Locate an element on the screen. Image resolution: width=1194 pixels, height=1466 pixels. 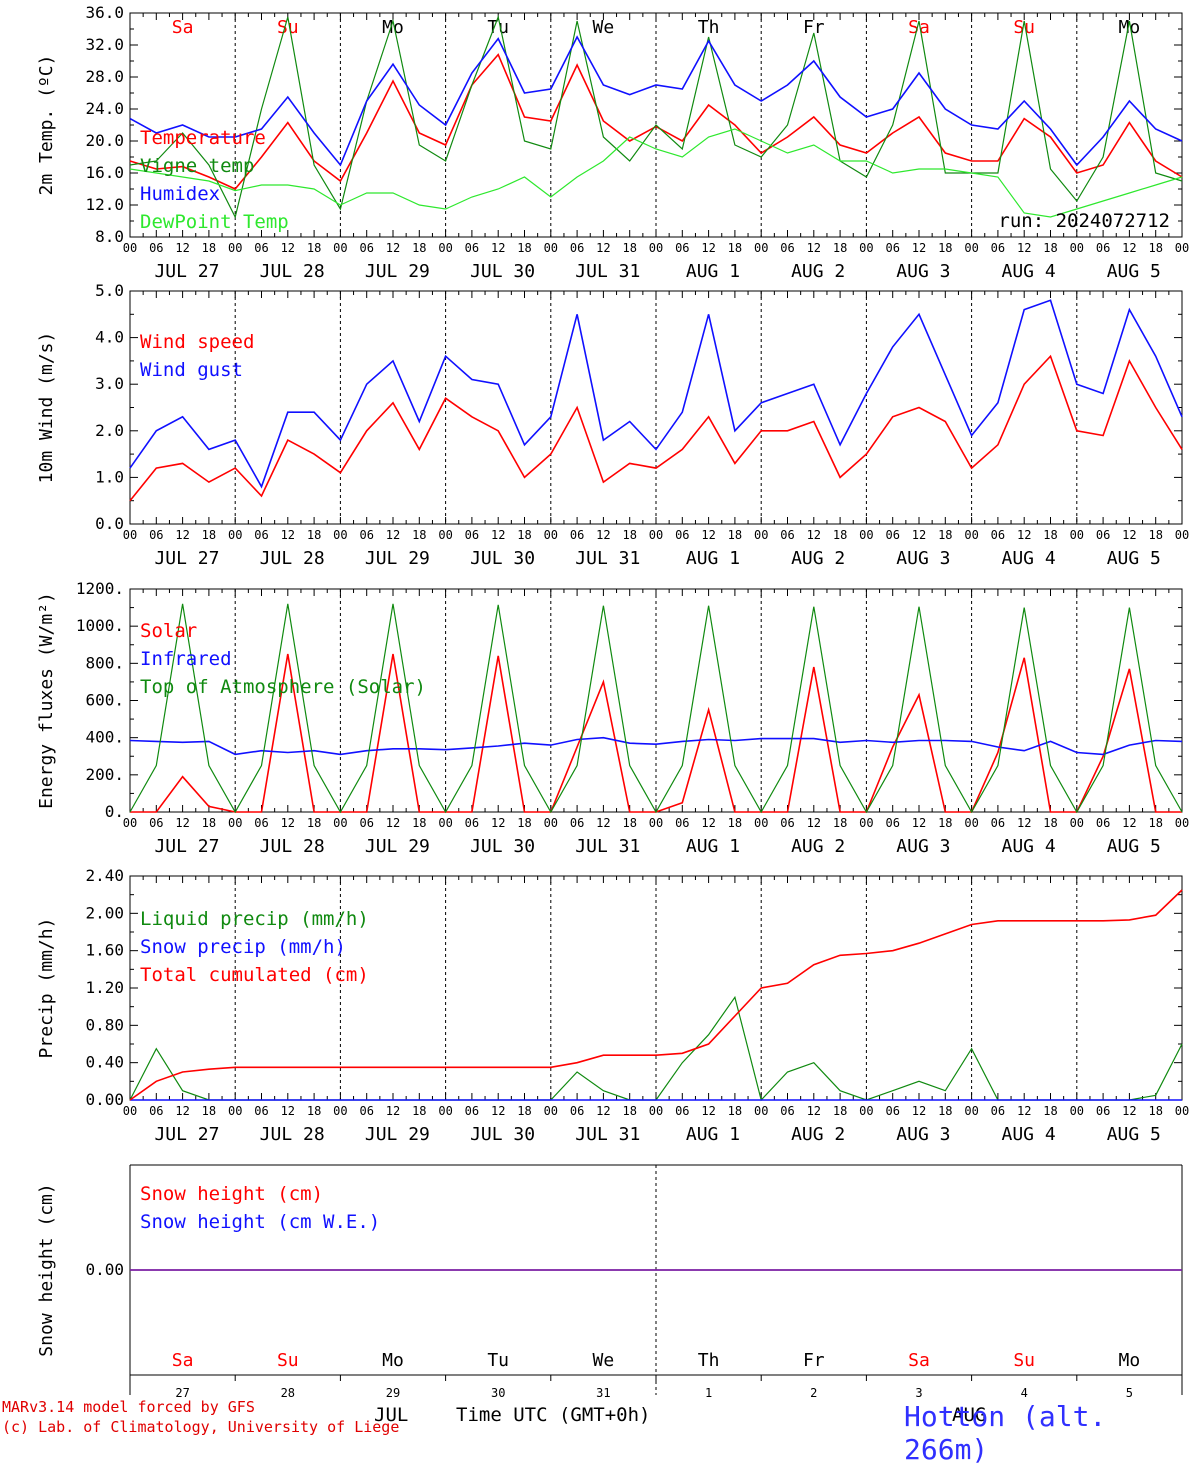
date-label: JUL 30 is located at coordinates (502, 558).